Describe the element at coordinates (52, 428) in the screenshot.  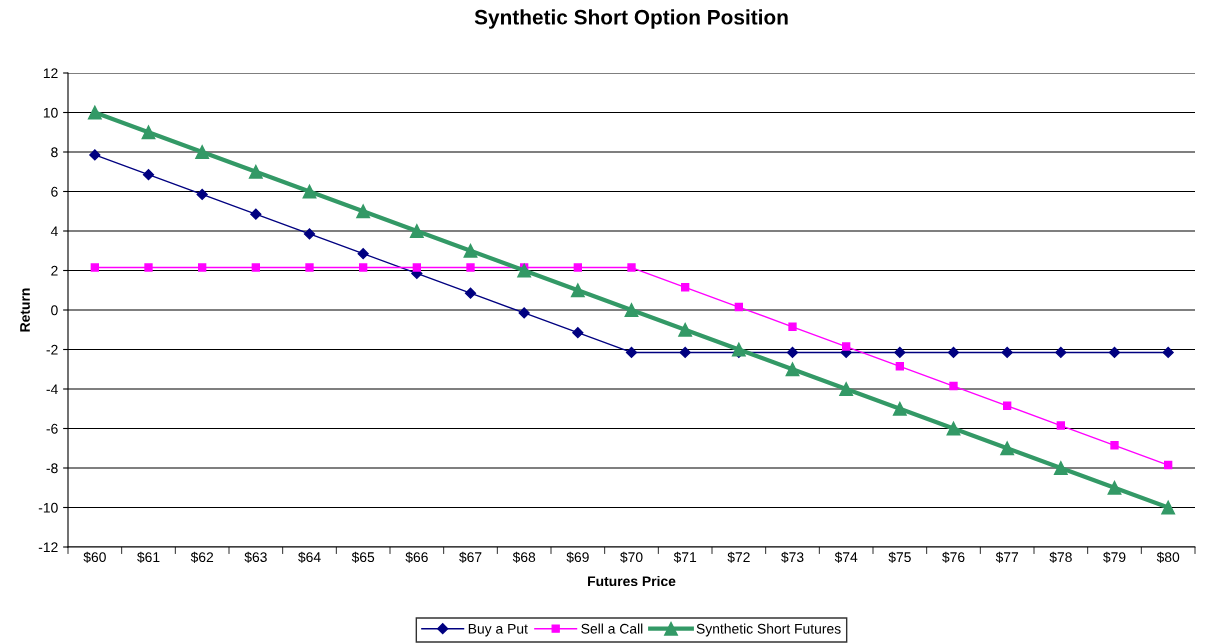
I see `y-tick-label: -6` at that location.